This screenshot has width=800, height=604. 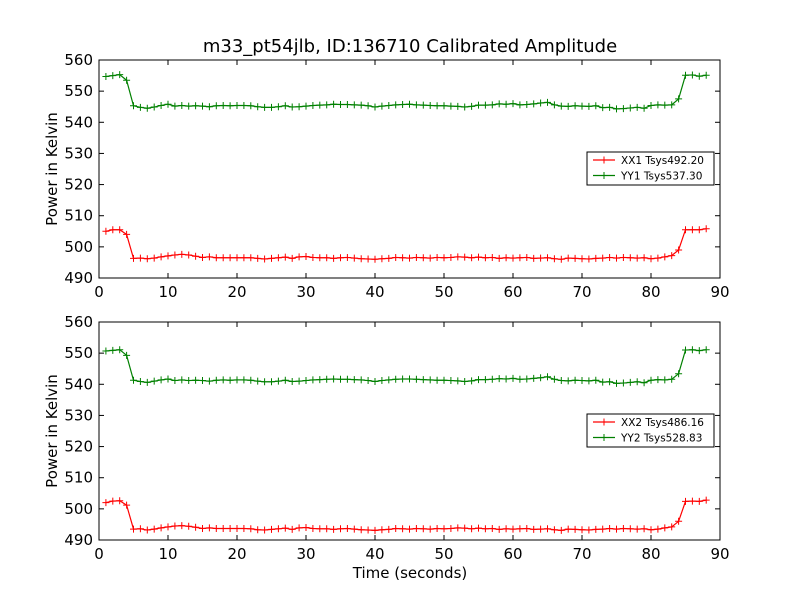 I want to click on legend-marker, so click(x=604, y=175).